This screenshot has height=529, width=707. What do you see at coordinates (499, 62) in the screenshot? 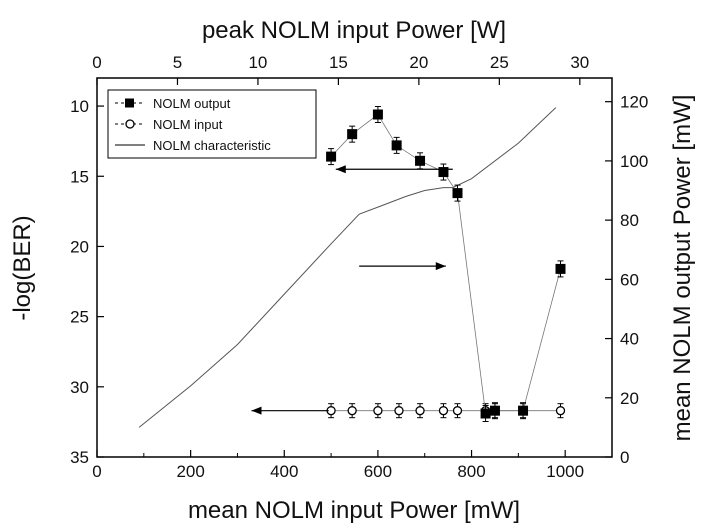
I see `x2-tick-label: 25` at bounding box center [499, 62].